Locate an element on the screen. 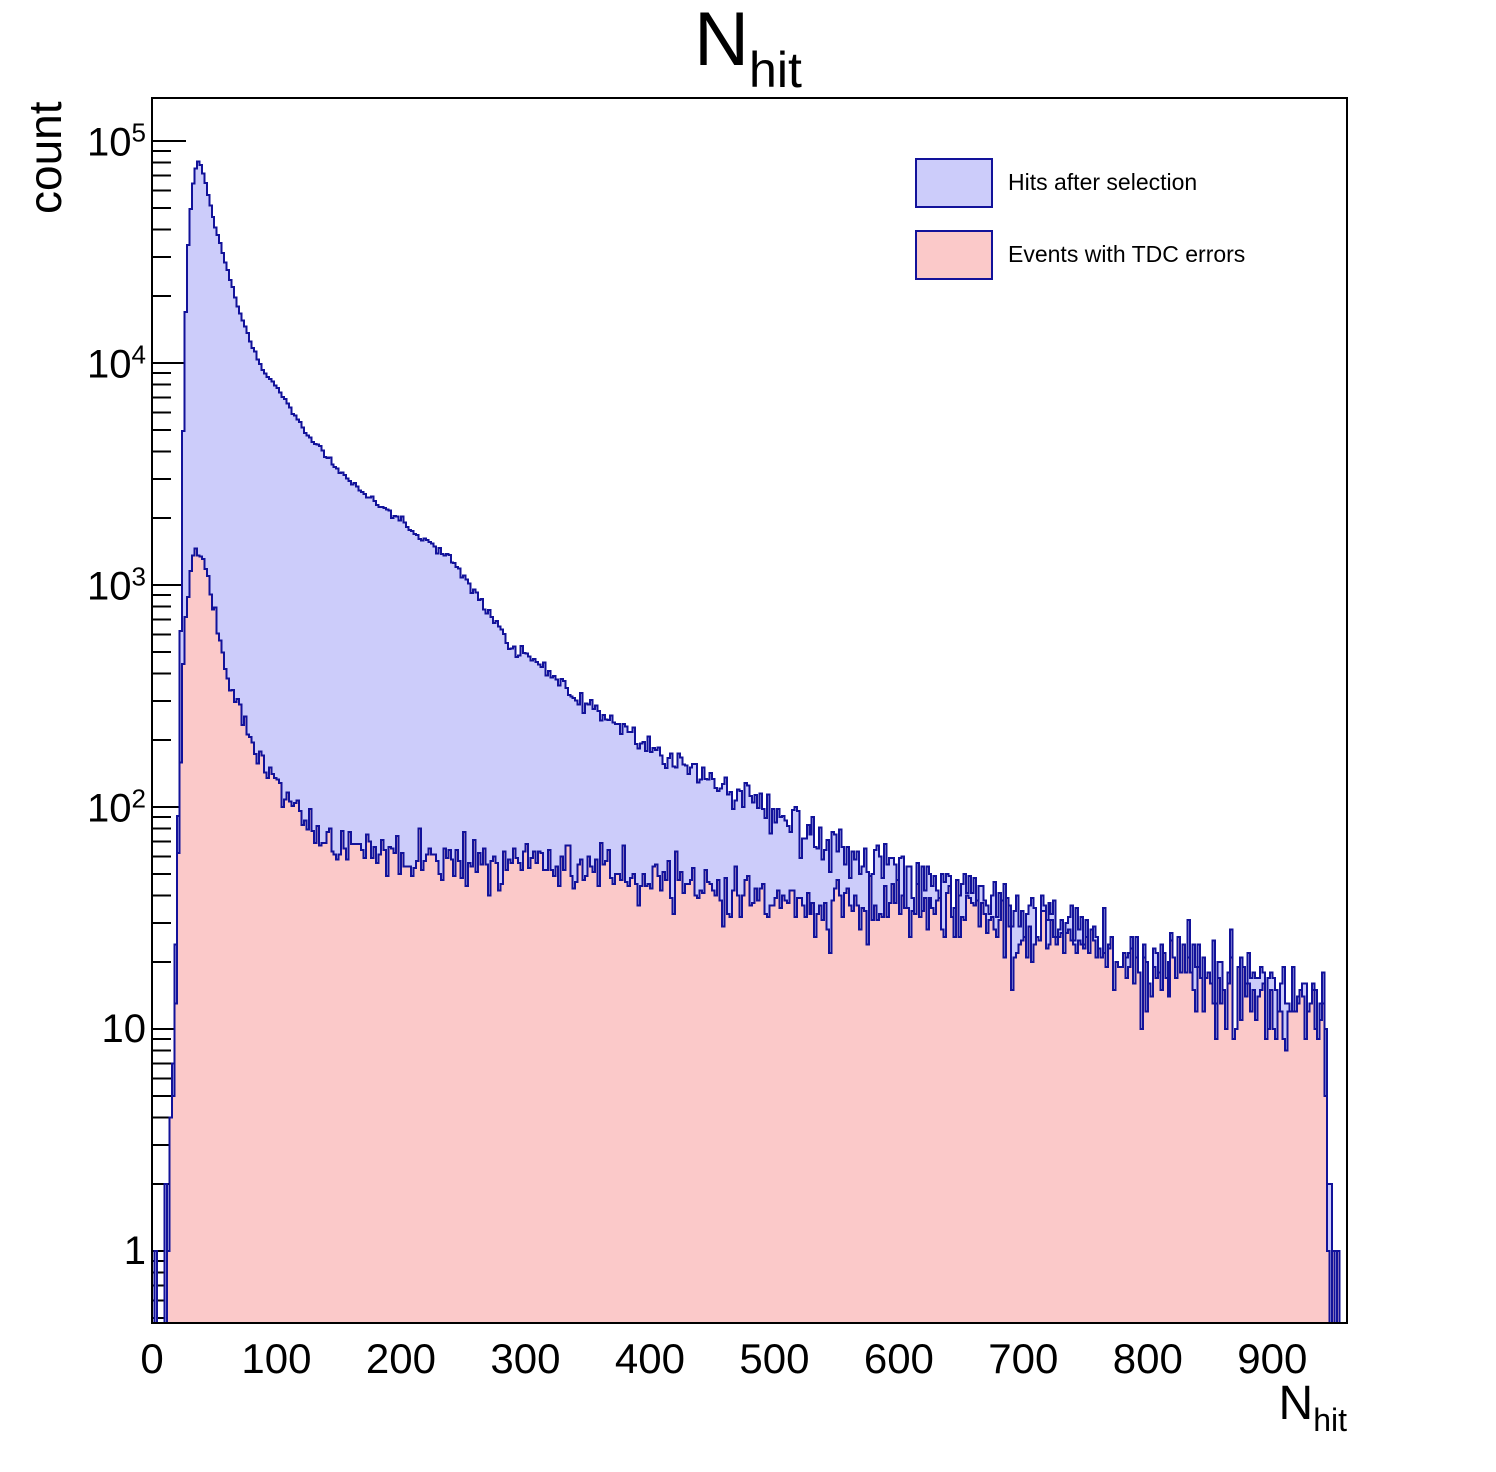  chart-title: Nhit is located at coordinates (748, 49).